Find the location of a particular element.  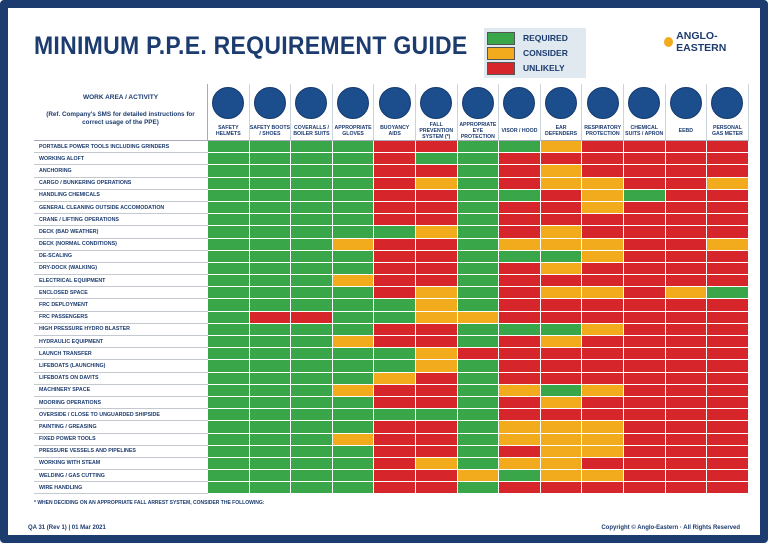

column-label: SAFETY BOOTS / SHOES is located at coordinates (270, 130).